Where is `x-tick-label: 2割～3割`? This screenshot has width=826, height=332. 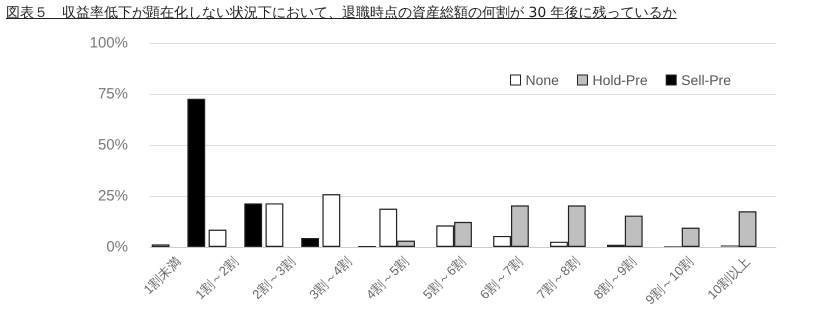
x-tick-label: 2割～3割 is located at coordinates (273, 278).